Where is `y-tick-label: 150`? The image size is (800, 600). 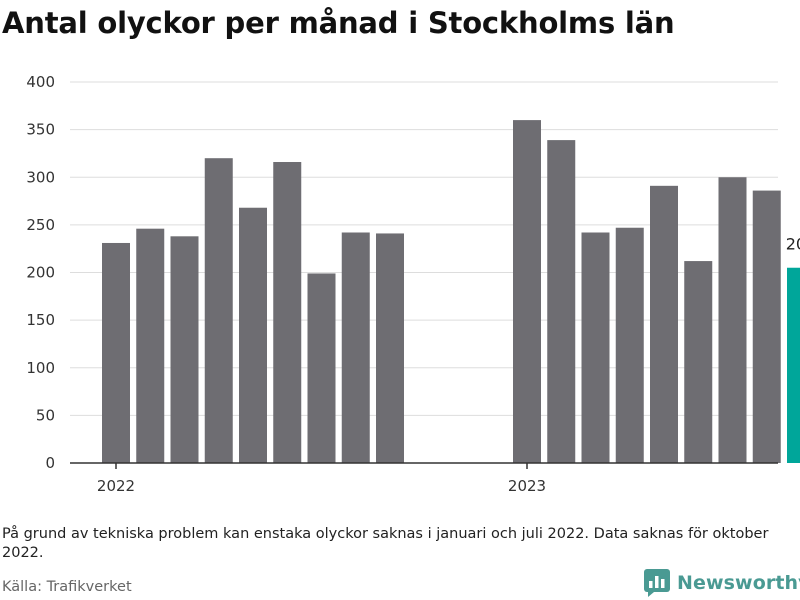 y-tick-label: 150 is located at coordinates (40, 320).